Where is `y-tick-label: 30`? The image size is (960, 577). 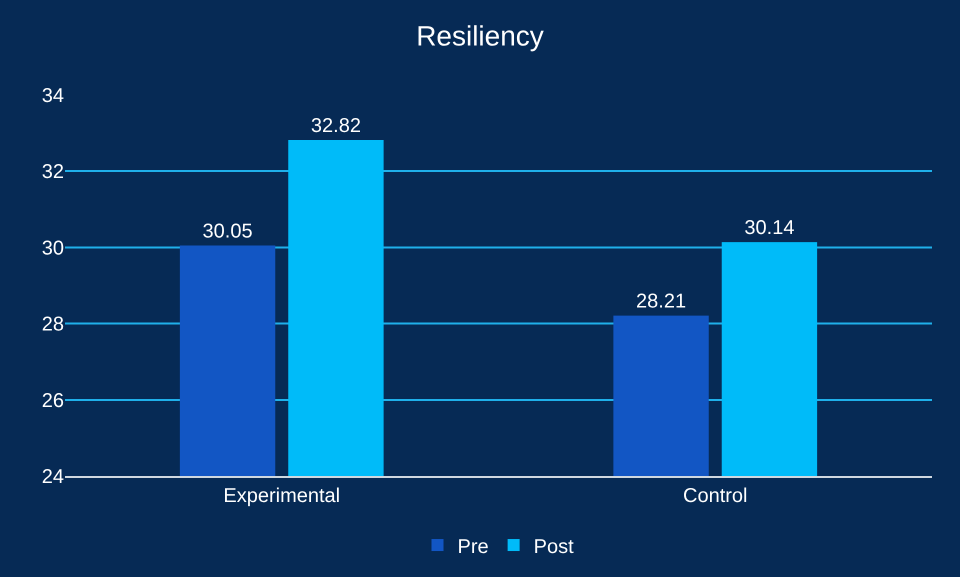 y-tick-label: 30 is located at coordinates (53, 248).